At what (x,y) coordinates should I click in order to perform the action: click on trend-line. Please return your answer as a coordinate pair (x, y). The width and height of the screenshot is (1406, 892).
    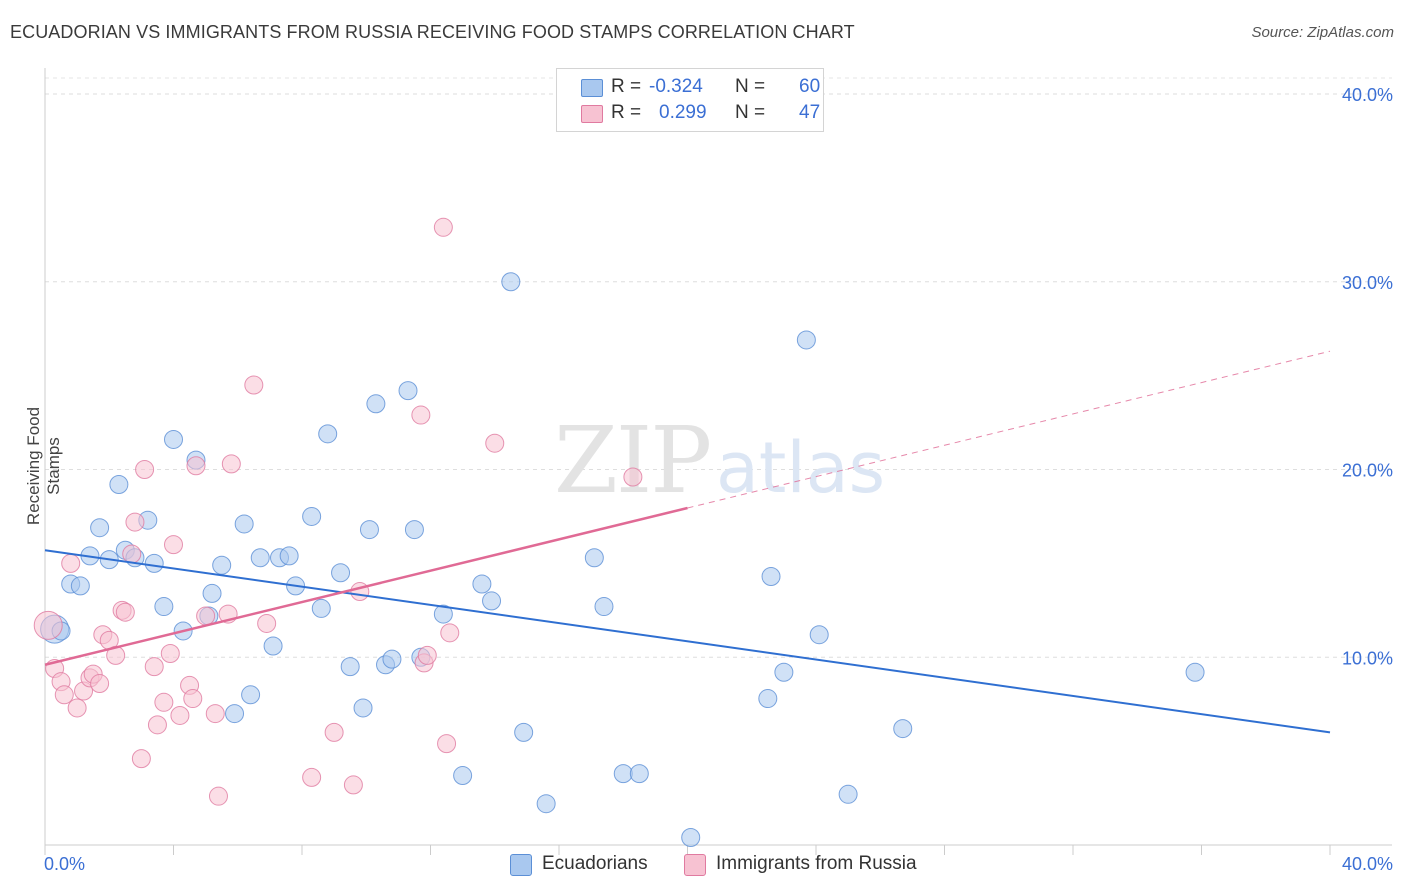
    Looking at the image, I should click on (366, 586).